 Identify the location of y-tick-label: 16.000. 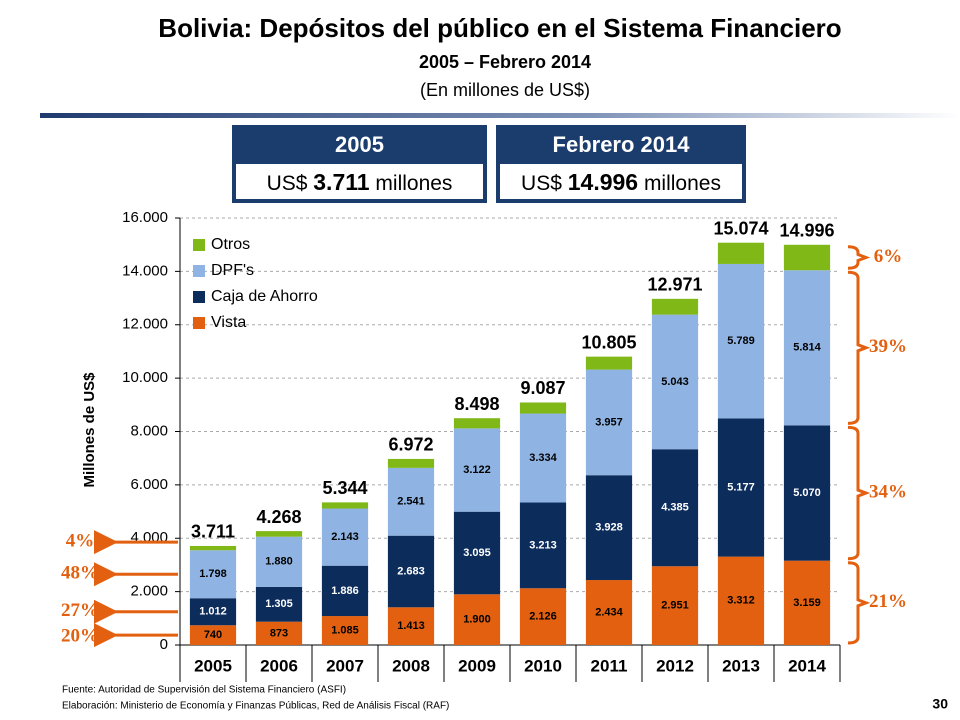
(145, 217).